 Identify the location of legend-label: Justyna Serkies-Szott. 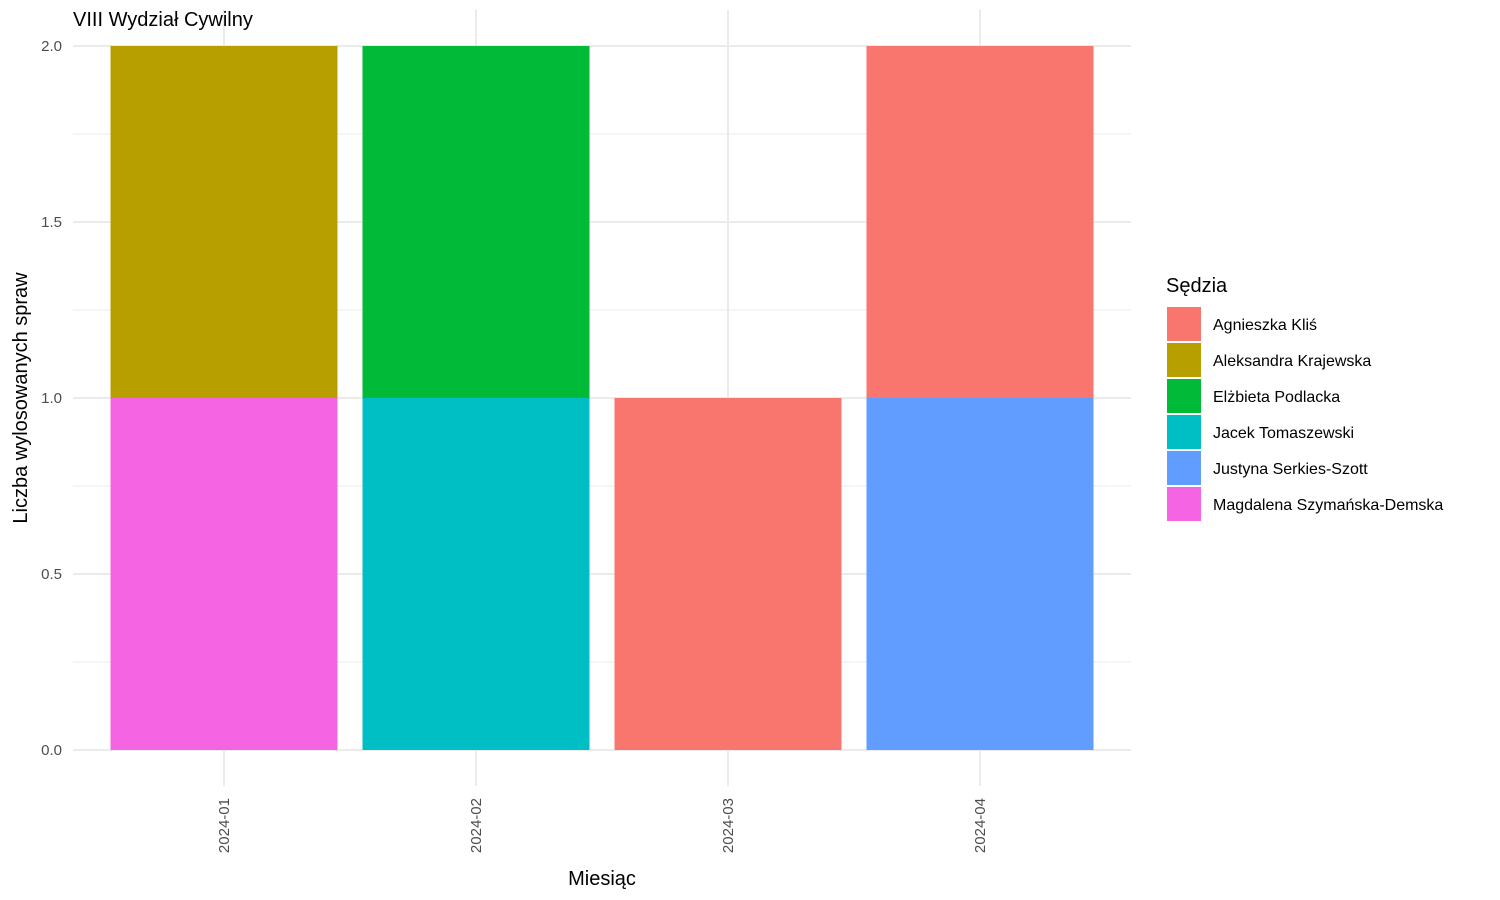
(1290, 469).